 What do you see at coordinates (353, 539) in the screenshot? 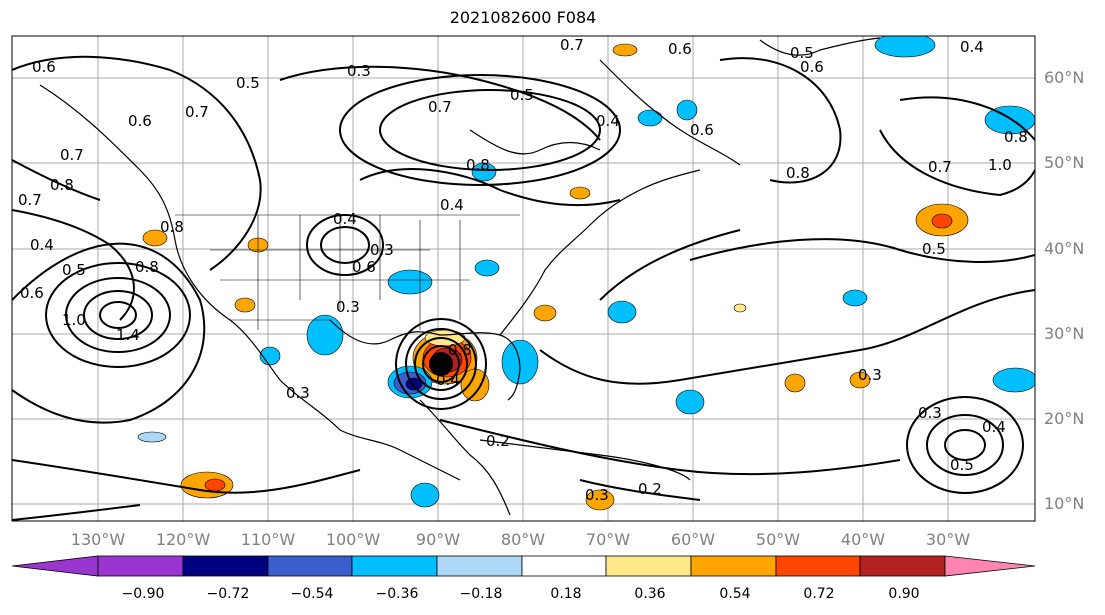
I see `lon-label-100w: 100°W` at bounding box center [353, 539].